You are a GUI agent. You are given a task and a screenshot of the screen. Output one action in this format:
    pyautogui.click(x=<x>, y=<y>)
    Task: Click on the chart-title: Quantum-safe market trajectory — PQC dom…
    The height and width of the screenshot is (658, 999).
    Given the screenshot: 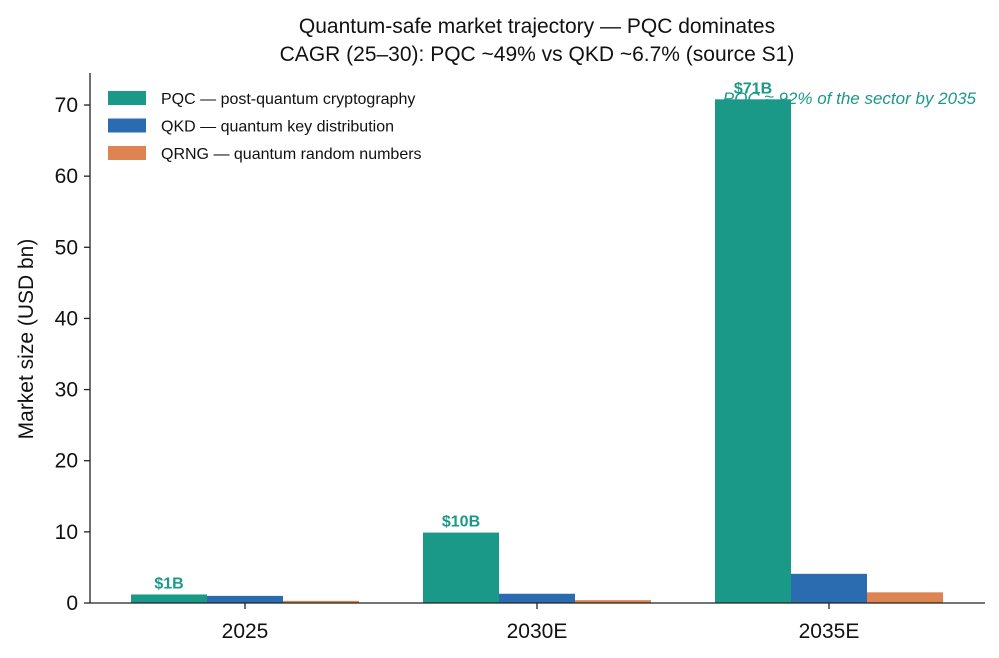 What is the action you would take?
    pyautogui.click(x=537, y=40)
    